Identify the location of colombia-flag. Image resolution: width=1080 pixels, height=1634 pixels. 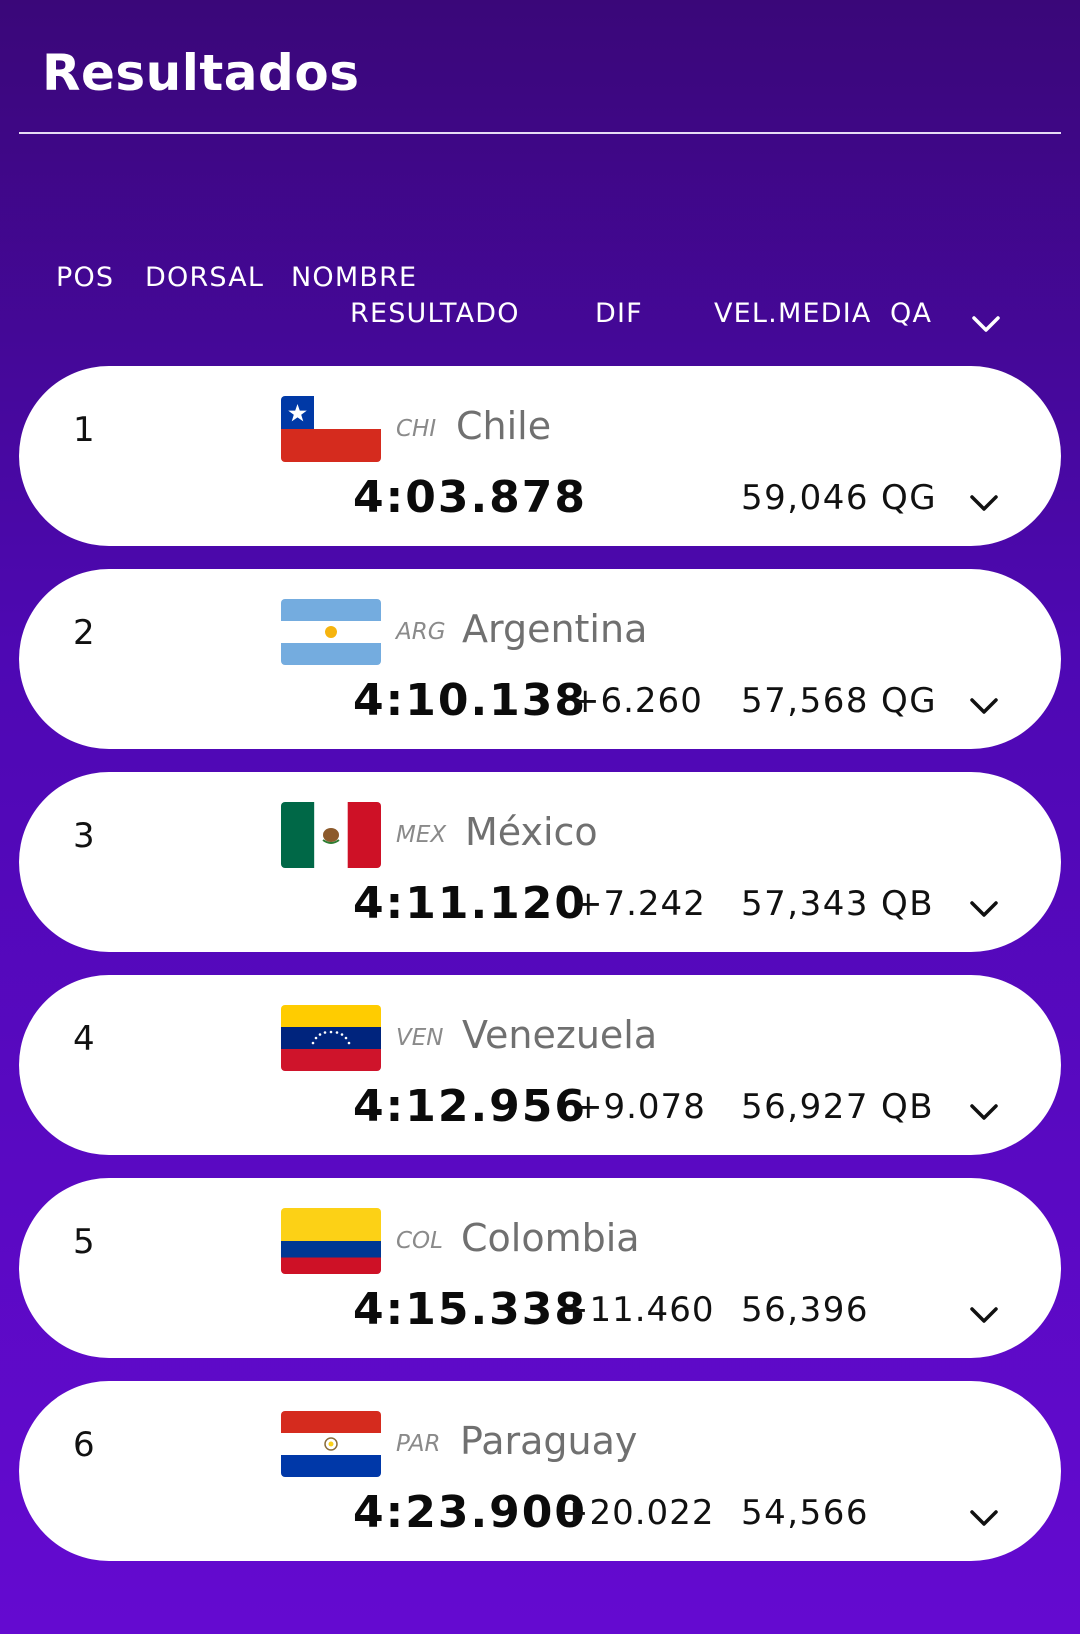
(331, 1241).